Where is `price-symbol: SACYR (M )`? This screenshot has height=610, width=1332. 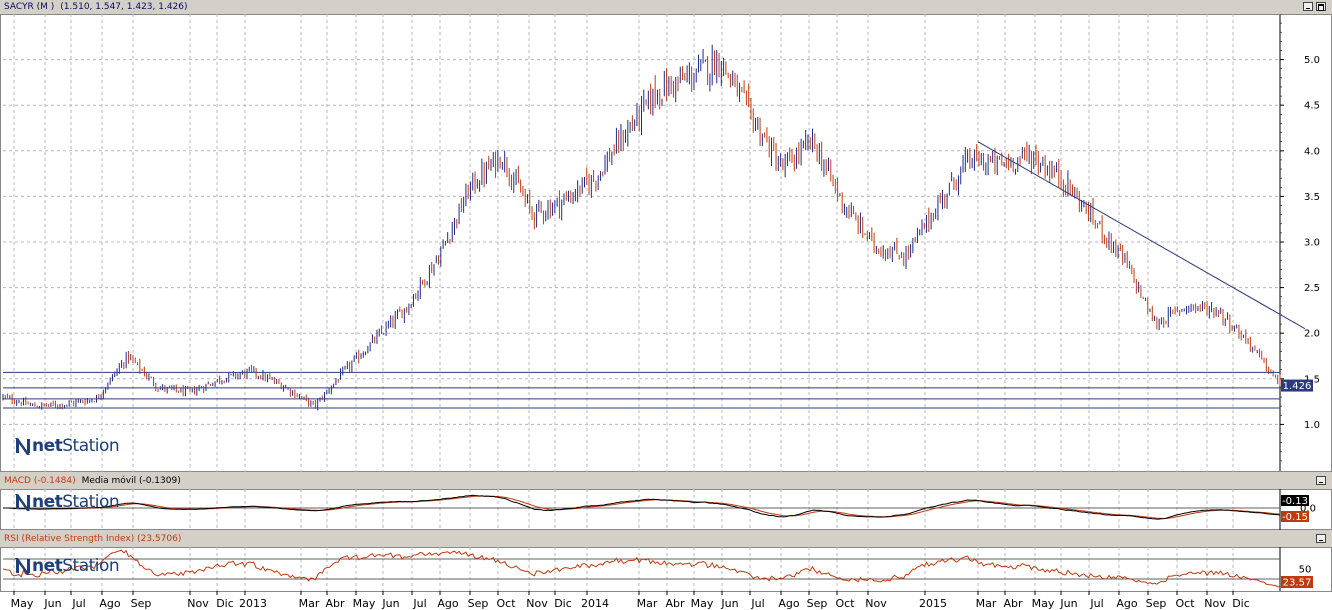
price-symbol: SACYR (M ) is located at coordinates (29, 7).